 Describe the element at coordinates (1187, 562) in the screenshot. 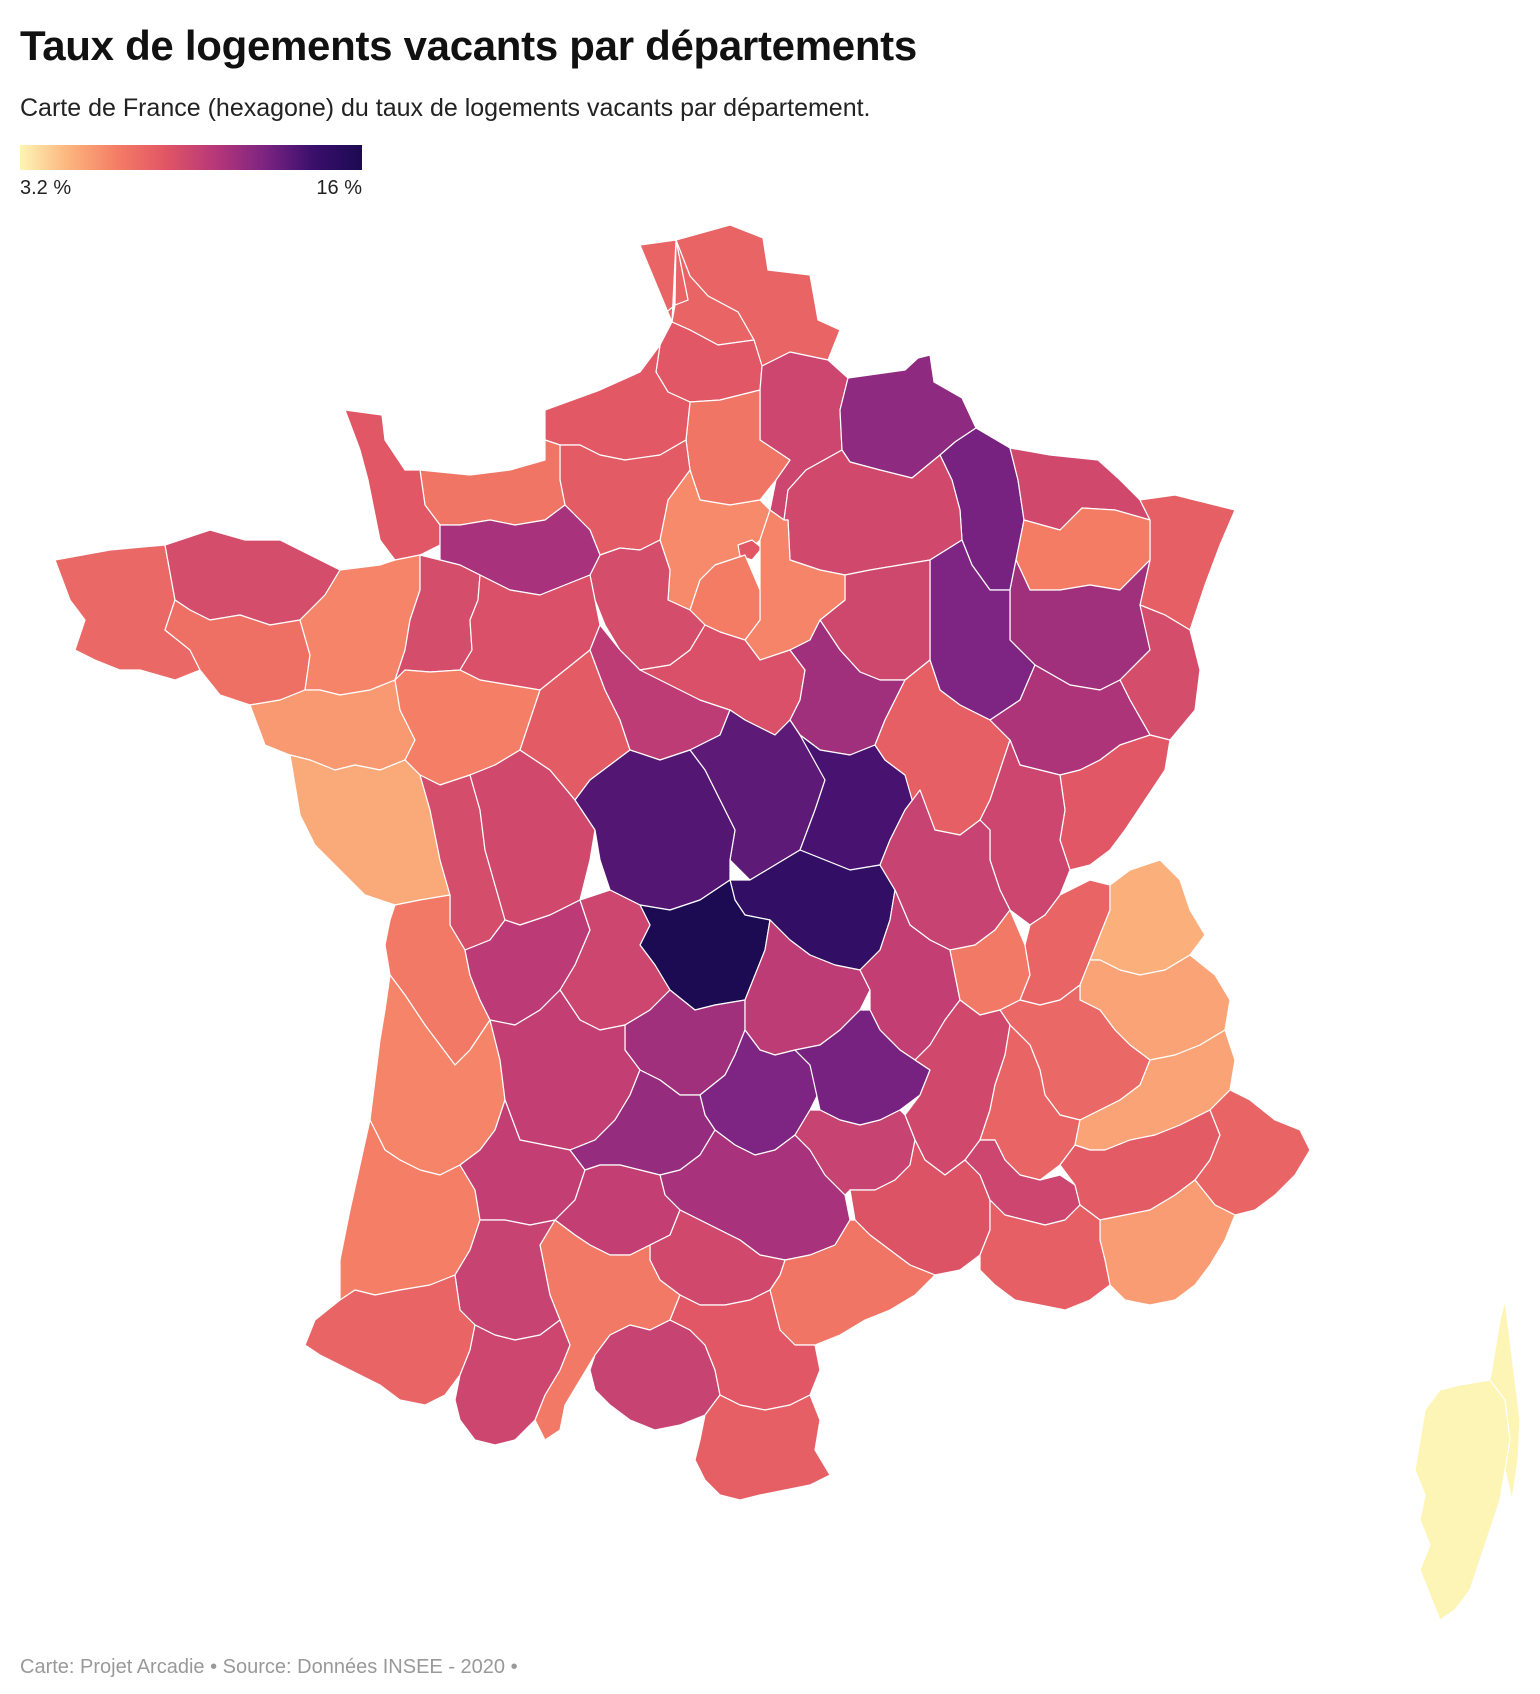

I see `department-bas-rhin` at that location.